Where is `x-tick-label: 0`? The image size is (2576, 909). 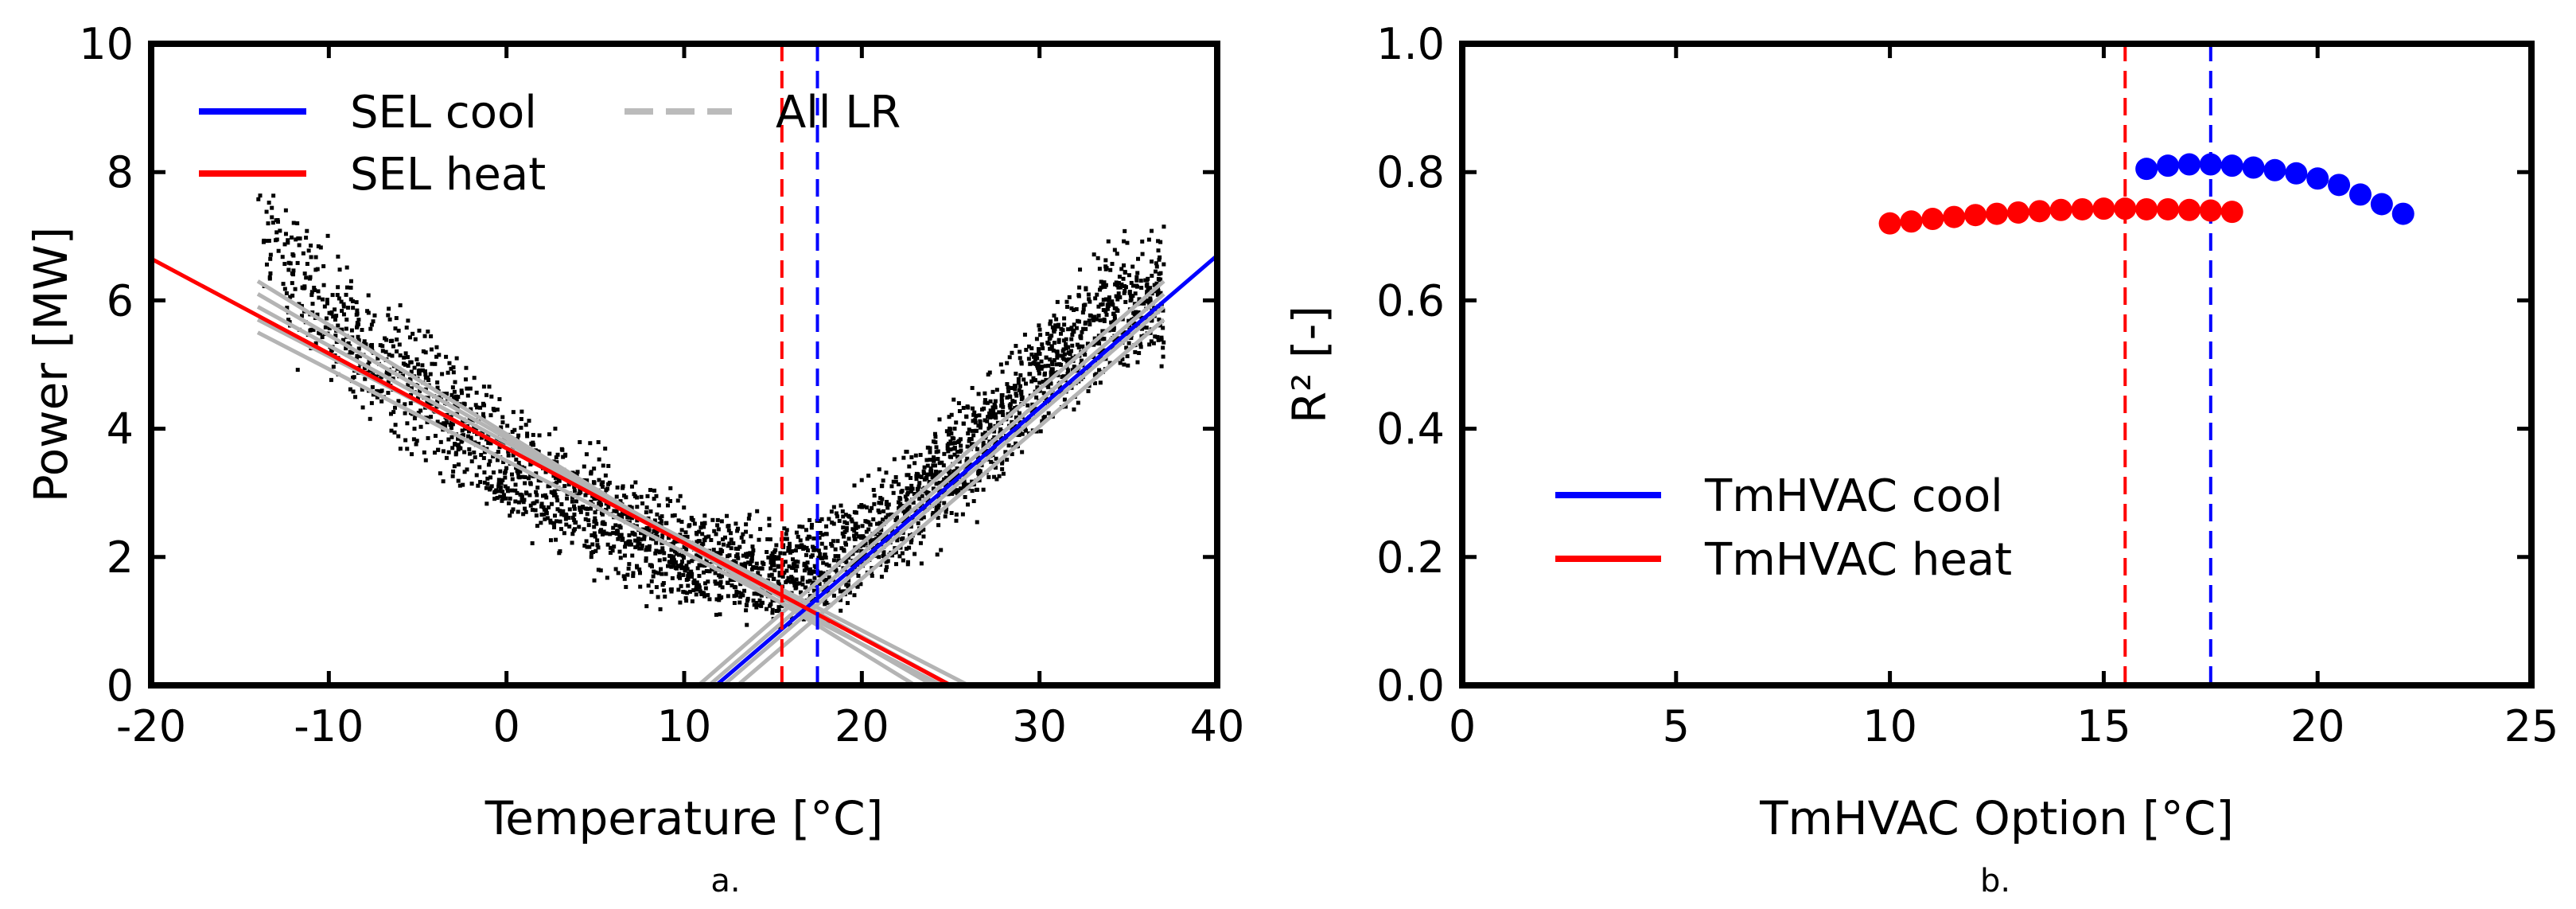
x-tick-label: 0 is located at coordinates (506, 726).